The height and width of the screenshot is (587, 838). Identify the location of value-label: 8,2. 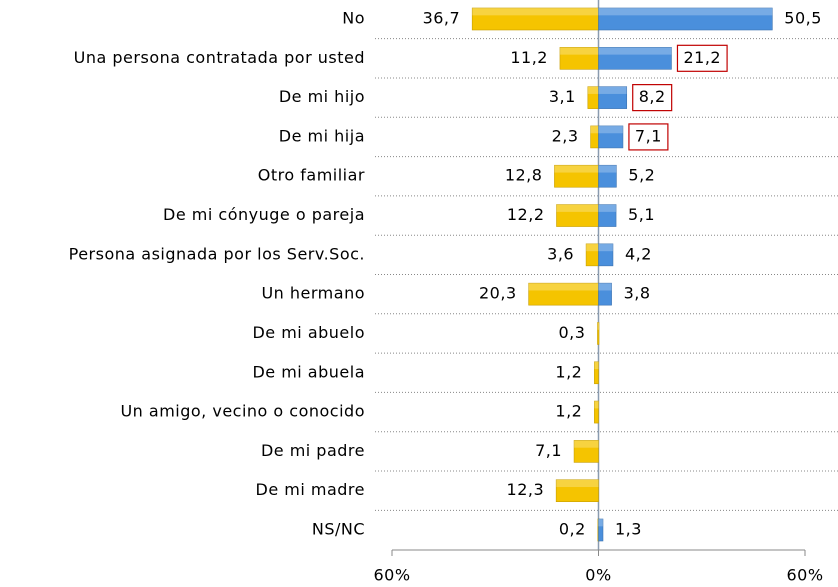
(652, 96).